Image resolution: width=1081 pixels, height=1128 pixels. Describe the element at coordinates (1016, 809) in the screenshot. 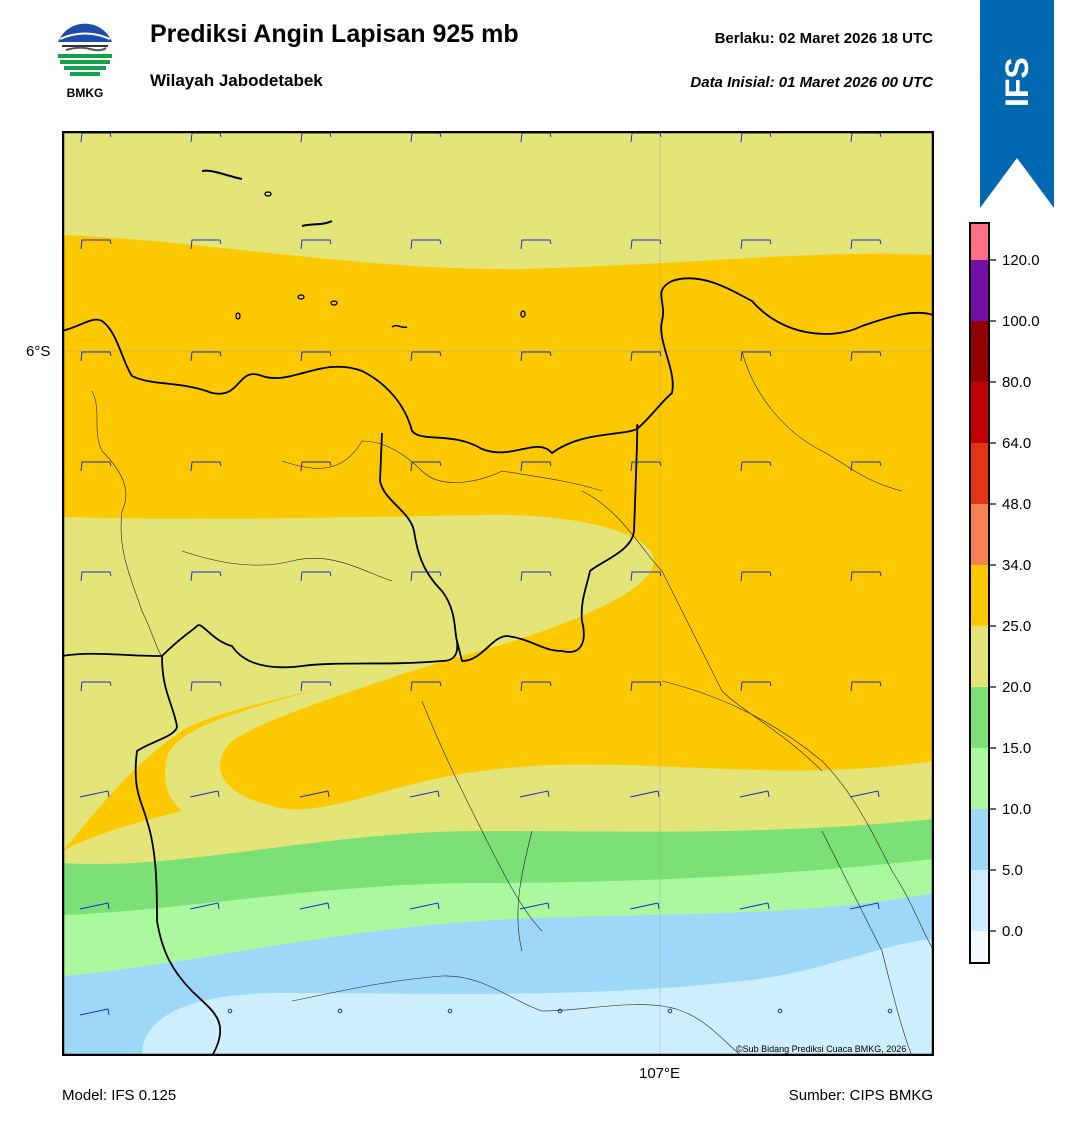

I see `colorbar-tick-label: 10.0` at that location.